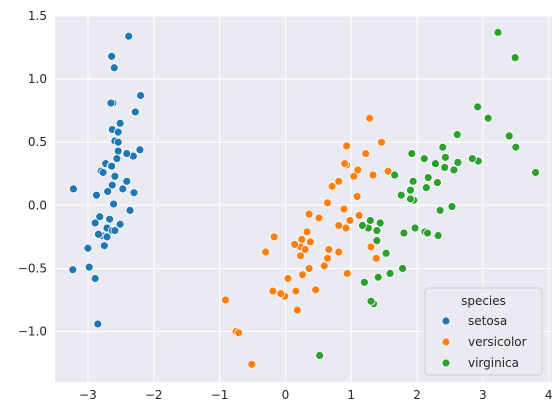  Describe the element at coordinates (37, 205) in the screenshot. I see `y-tick-label: 0.0` at that location.